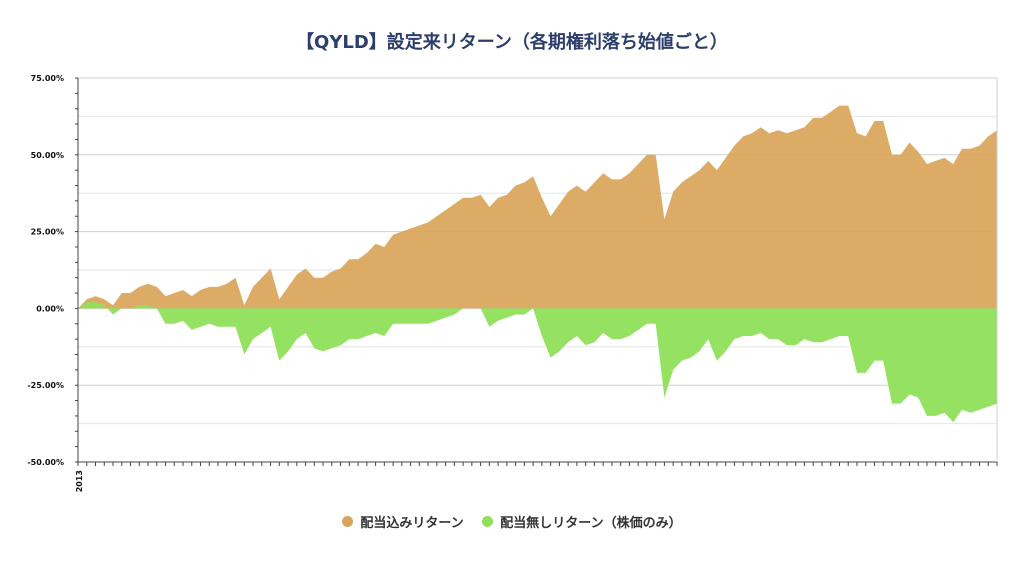 The width and height of the screenshot is (1024, 564). Describe the element at coordinates (47, 78) in the screenshot. I see `y-tick-label: 75.00%` at that location.